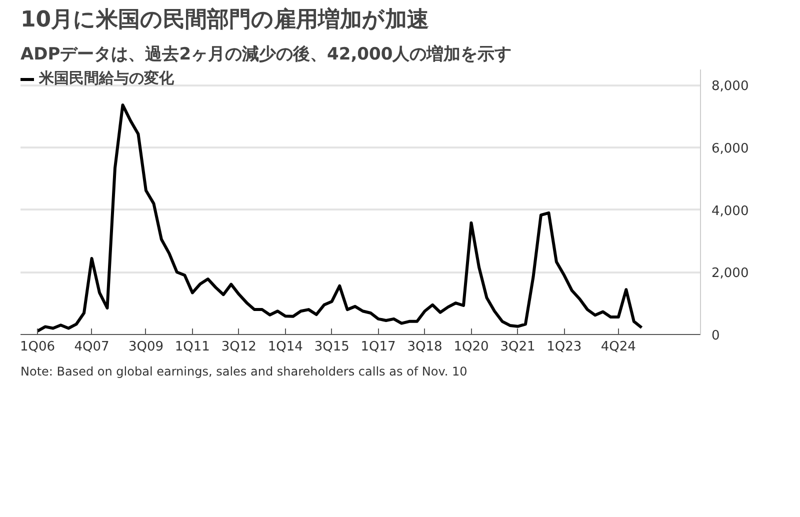 This screenshot has height=517, width=800. What do you see at coordinates (38, 347) in the screenshot?
I see `x-tick-label: 1Q06` at bounding box center [38, 347].